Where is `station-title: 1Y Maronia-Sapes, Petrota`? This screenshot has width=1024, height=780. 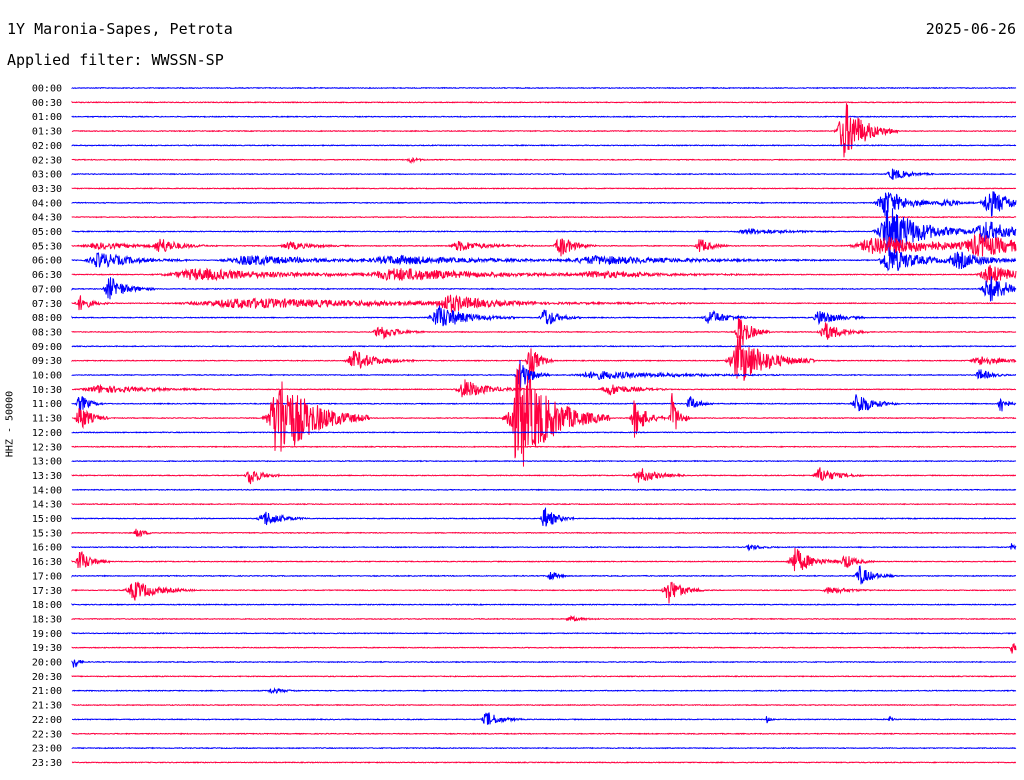 station-title: 1Y Maronia-Sapes, Petrota is located at coordinates (120, 29).